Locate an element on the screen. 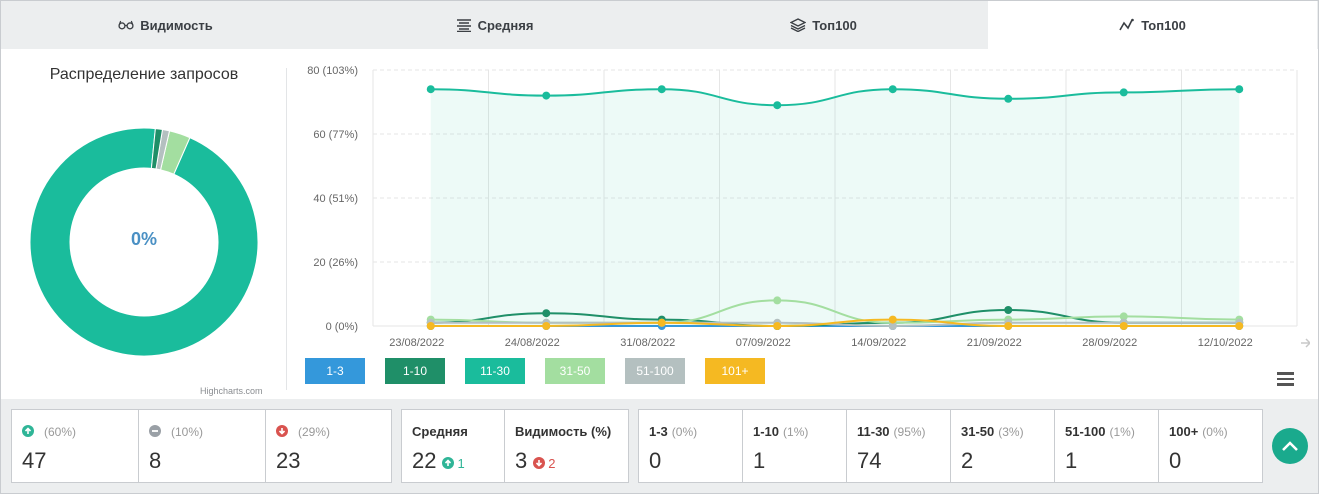 Image resolution: width=1321 pixels, height=496 pixels. legend-item-1-10: 1-10 is located at coordinates (415, 371).